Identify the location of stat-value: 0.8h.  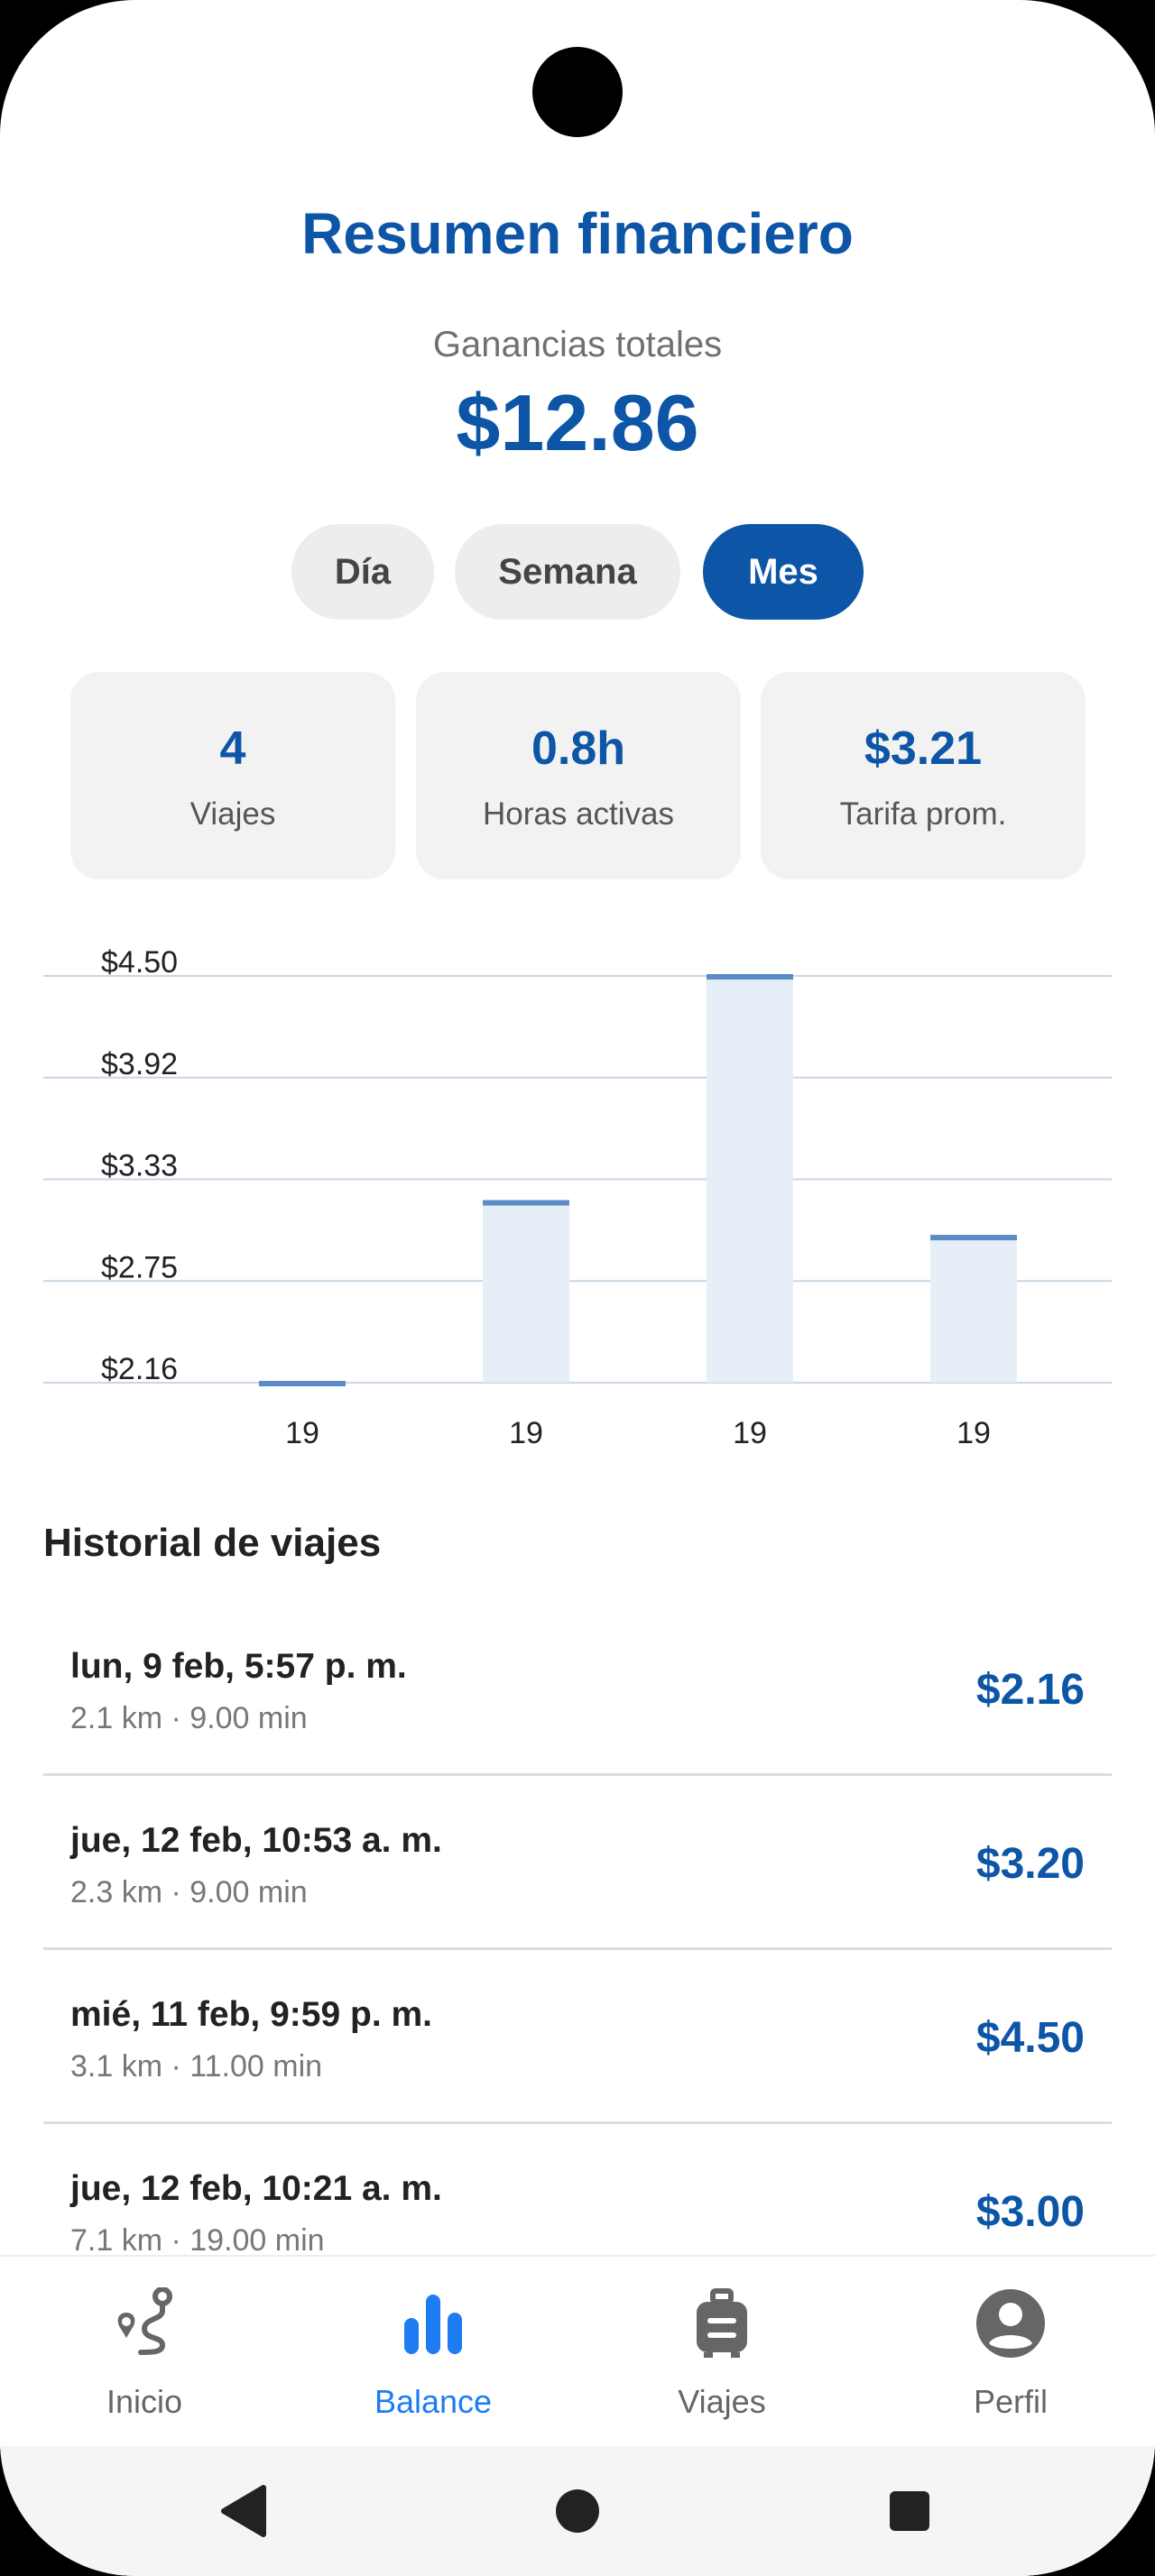
(578, 749).